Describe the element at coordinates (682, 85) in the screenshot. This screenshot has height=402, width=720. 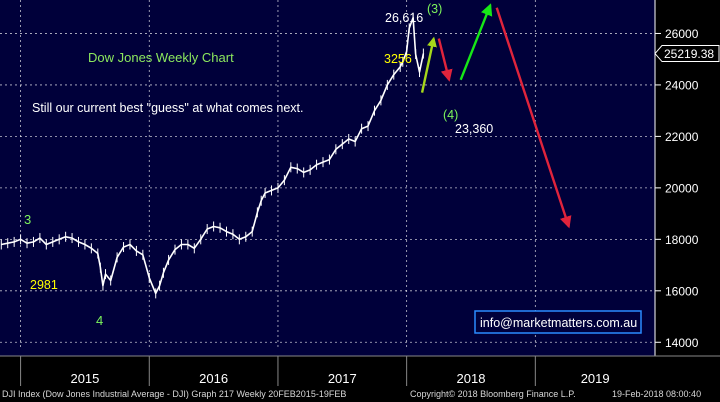
I see `y-tick-label-24000: 24000` at that location.